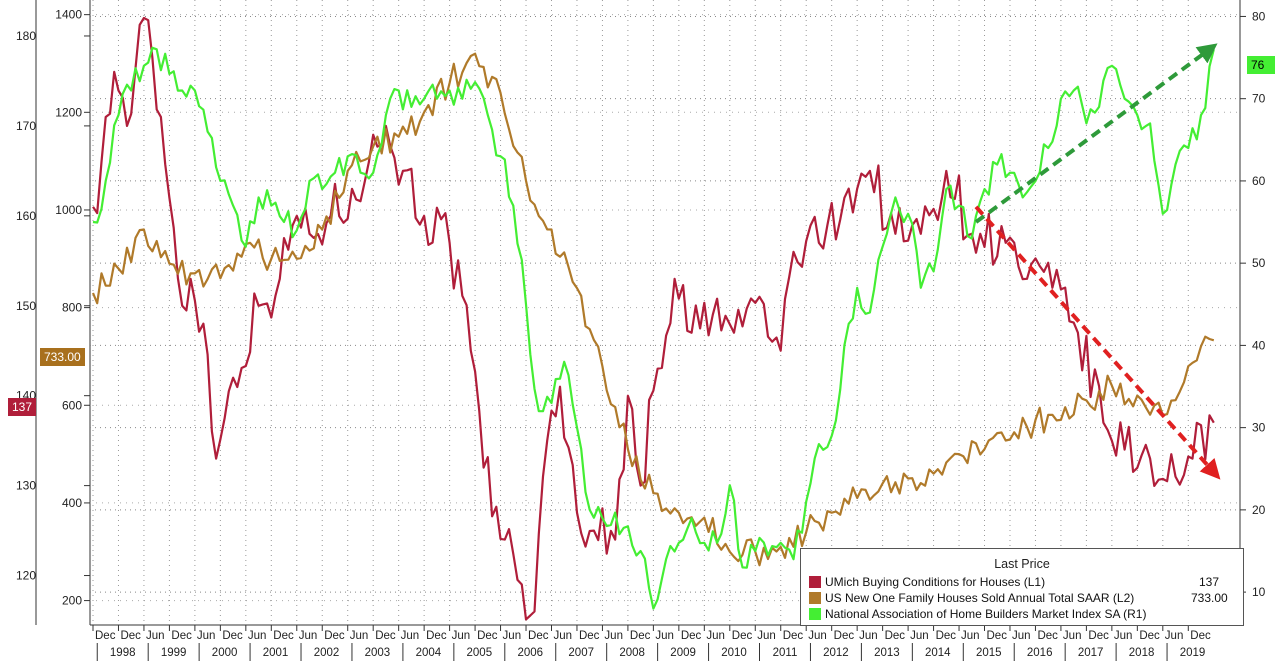 The image size is (1280, 665). I want to click on x-tick-label-year: 2006, so click(530, 653).